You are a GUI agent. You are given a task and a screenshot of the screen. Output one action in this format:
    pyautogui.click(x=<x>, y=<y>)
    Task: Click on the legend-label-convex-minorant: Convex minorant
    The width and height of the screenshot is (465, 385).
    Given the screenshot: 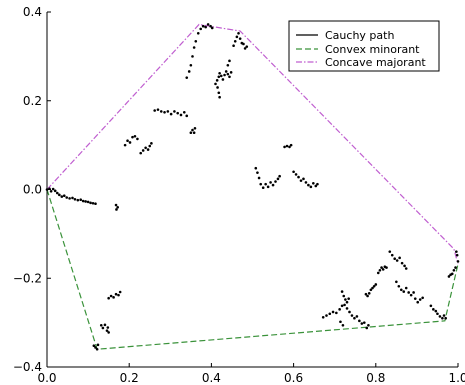 What is the action you would take?
    pyautogui.click(x=372, y=49)
    